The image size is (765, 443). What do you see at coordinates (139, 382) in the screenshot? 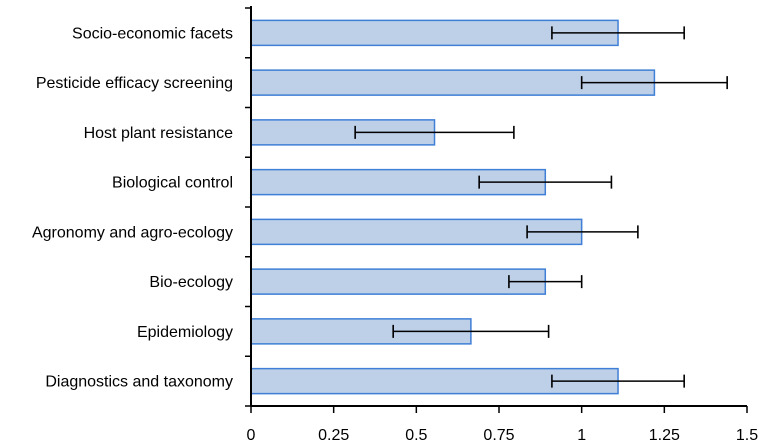
I see `category-label-diagnostics-and-taxonomy: Diagnostics and taxonomy` at bounding box center [139, 382].